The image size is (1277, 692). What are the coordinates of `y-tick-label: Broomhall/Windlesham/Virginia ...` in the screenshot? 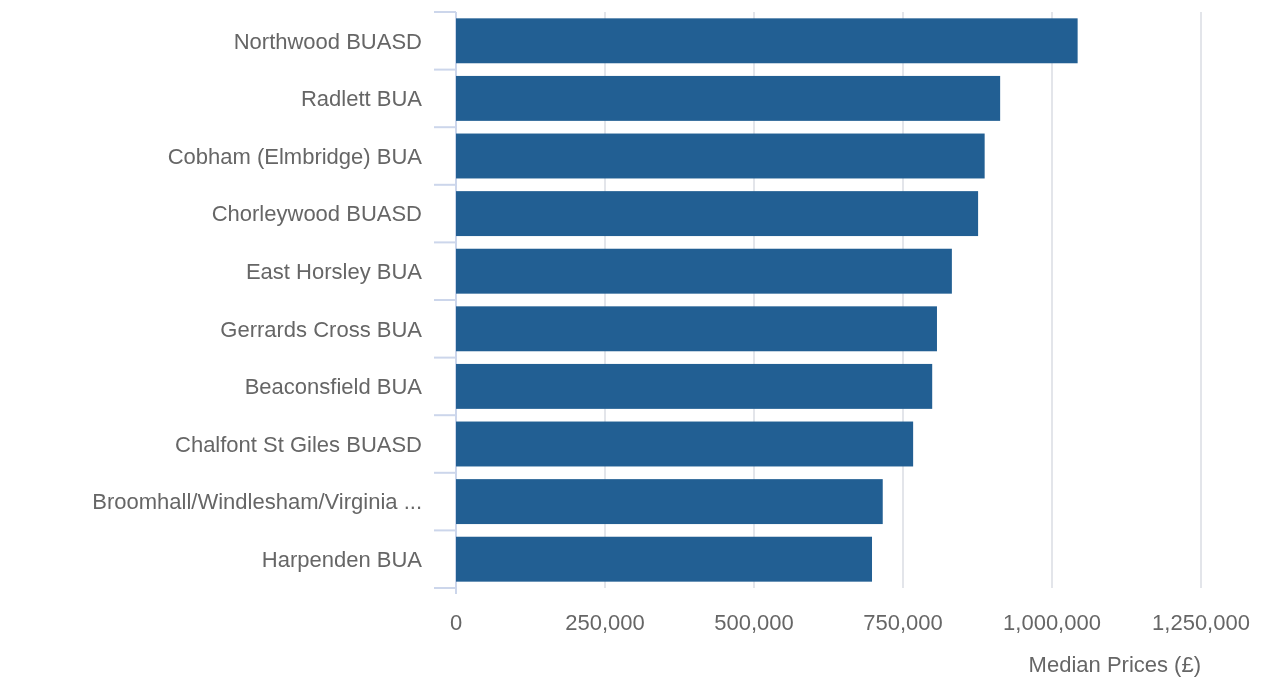 It's located at (257, 502).